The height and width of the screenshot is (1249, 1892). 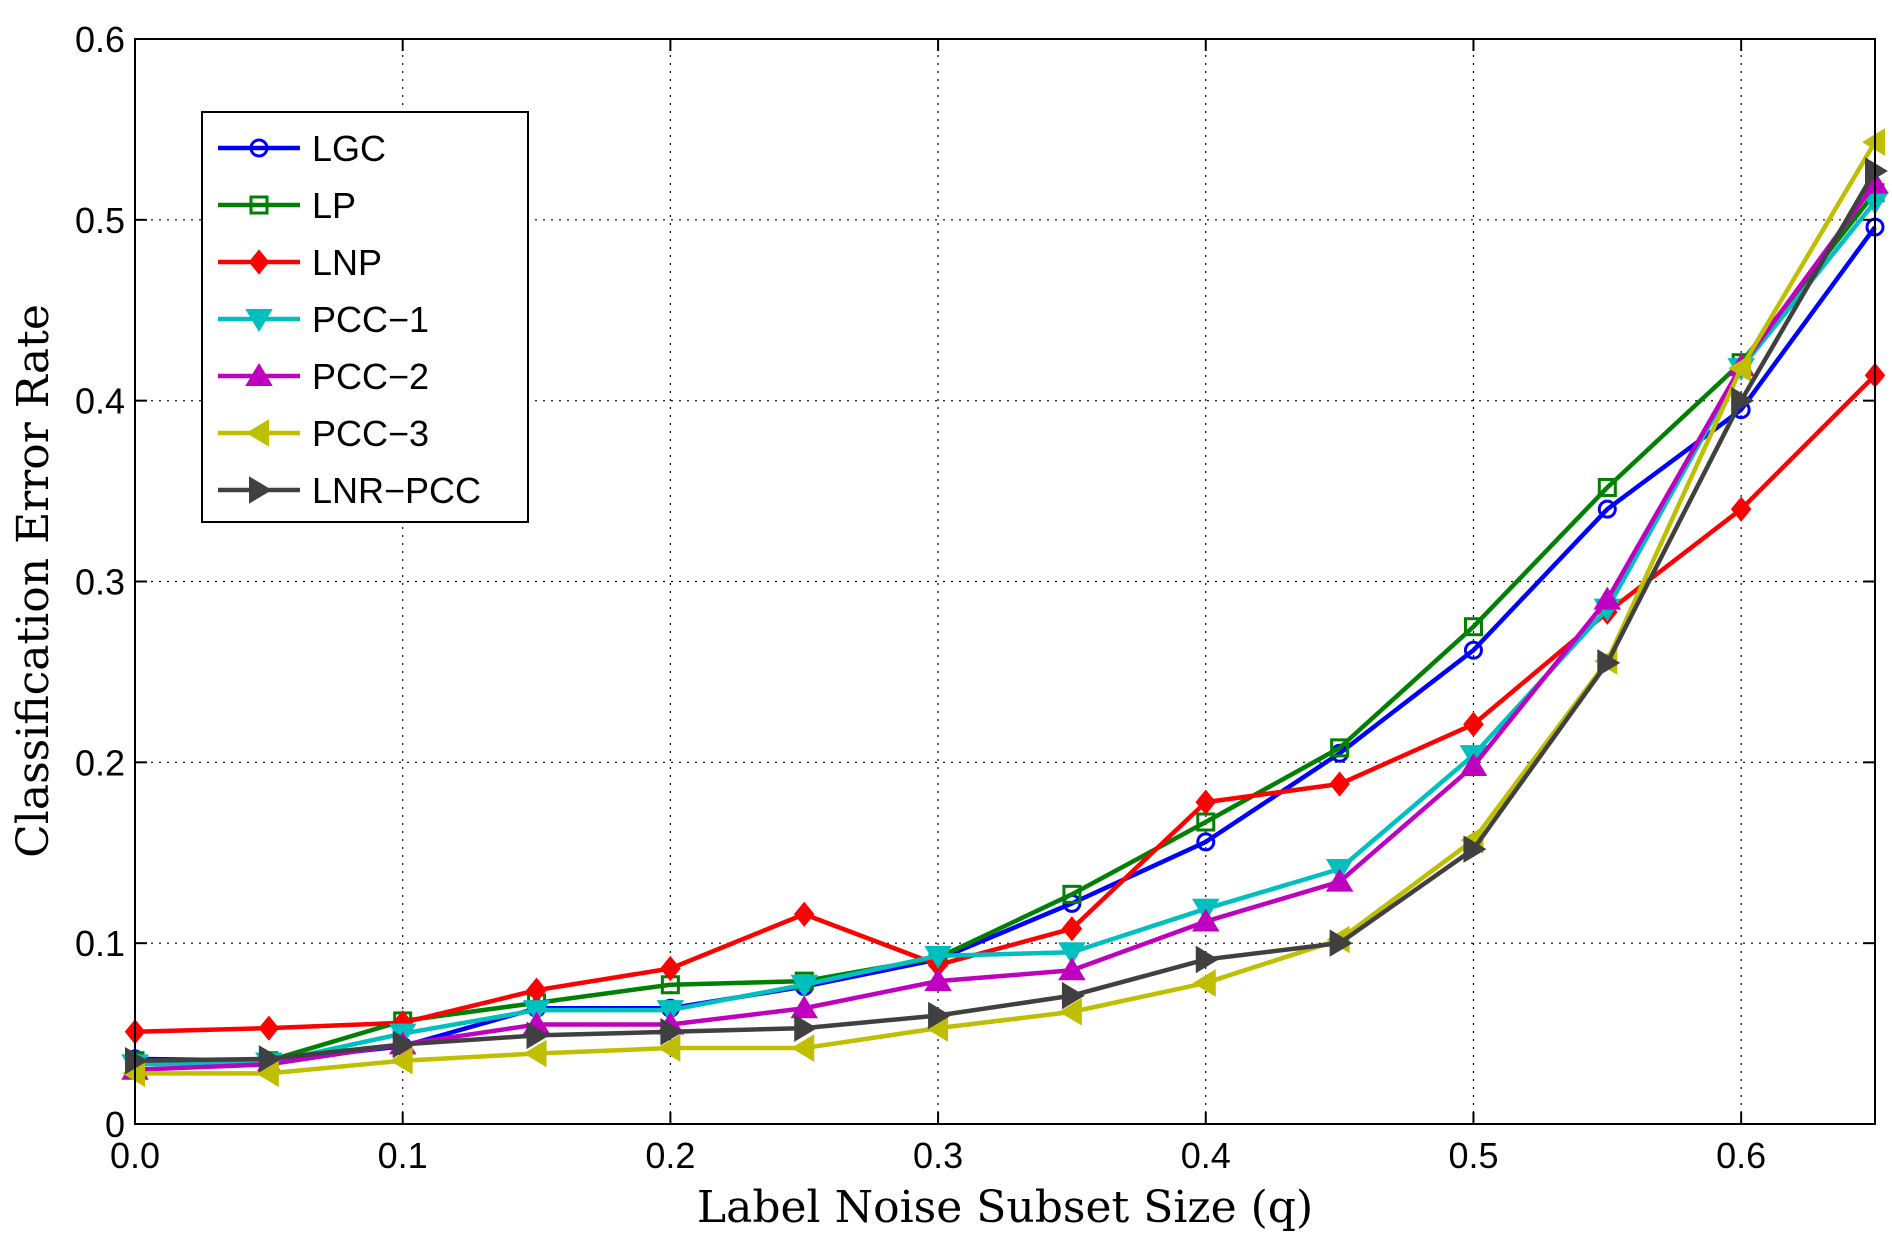 I want to click on x-tick-label: 0.4, so click(x=1206, y=1155).